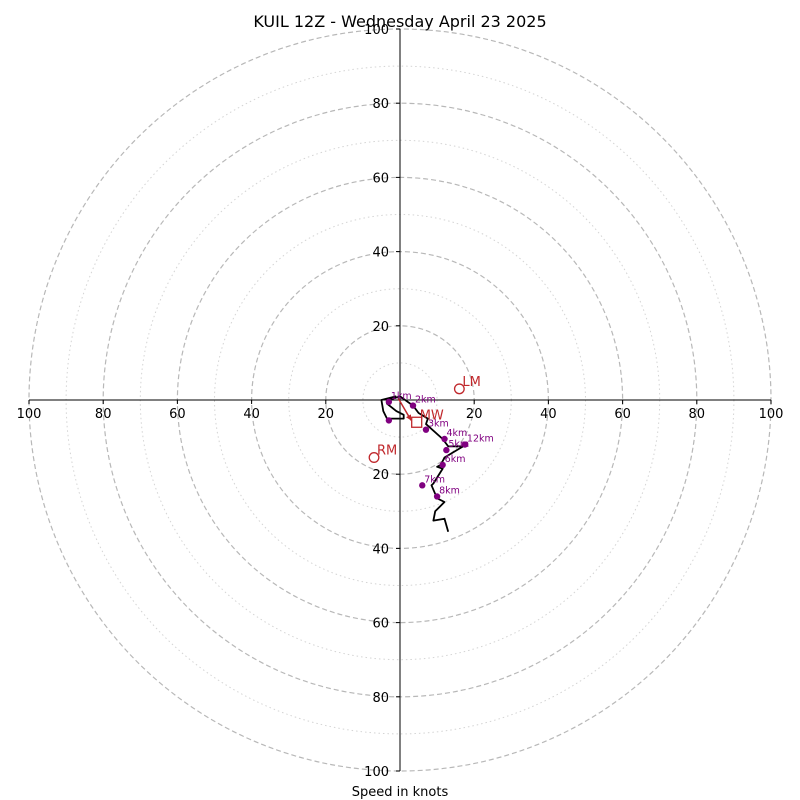  I want to click on storm-motion-label-mw: MW, so click(432, 415).